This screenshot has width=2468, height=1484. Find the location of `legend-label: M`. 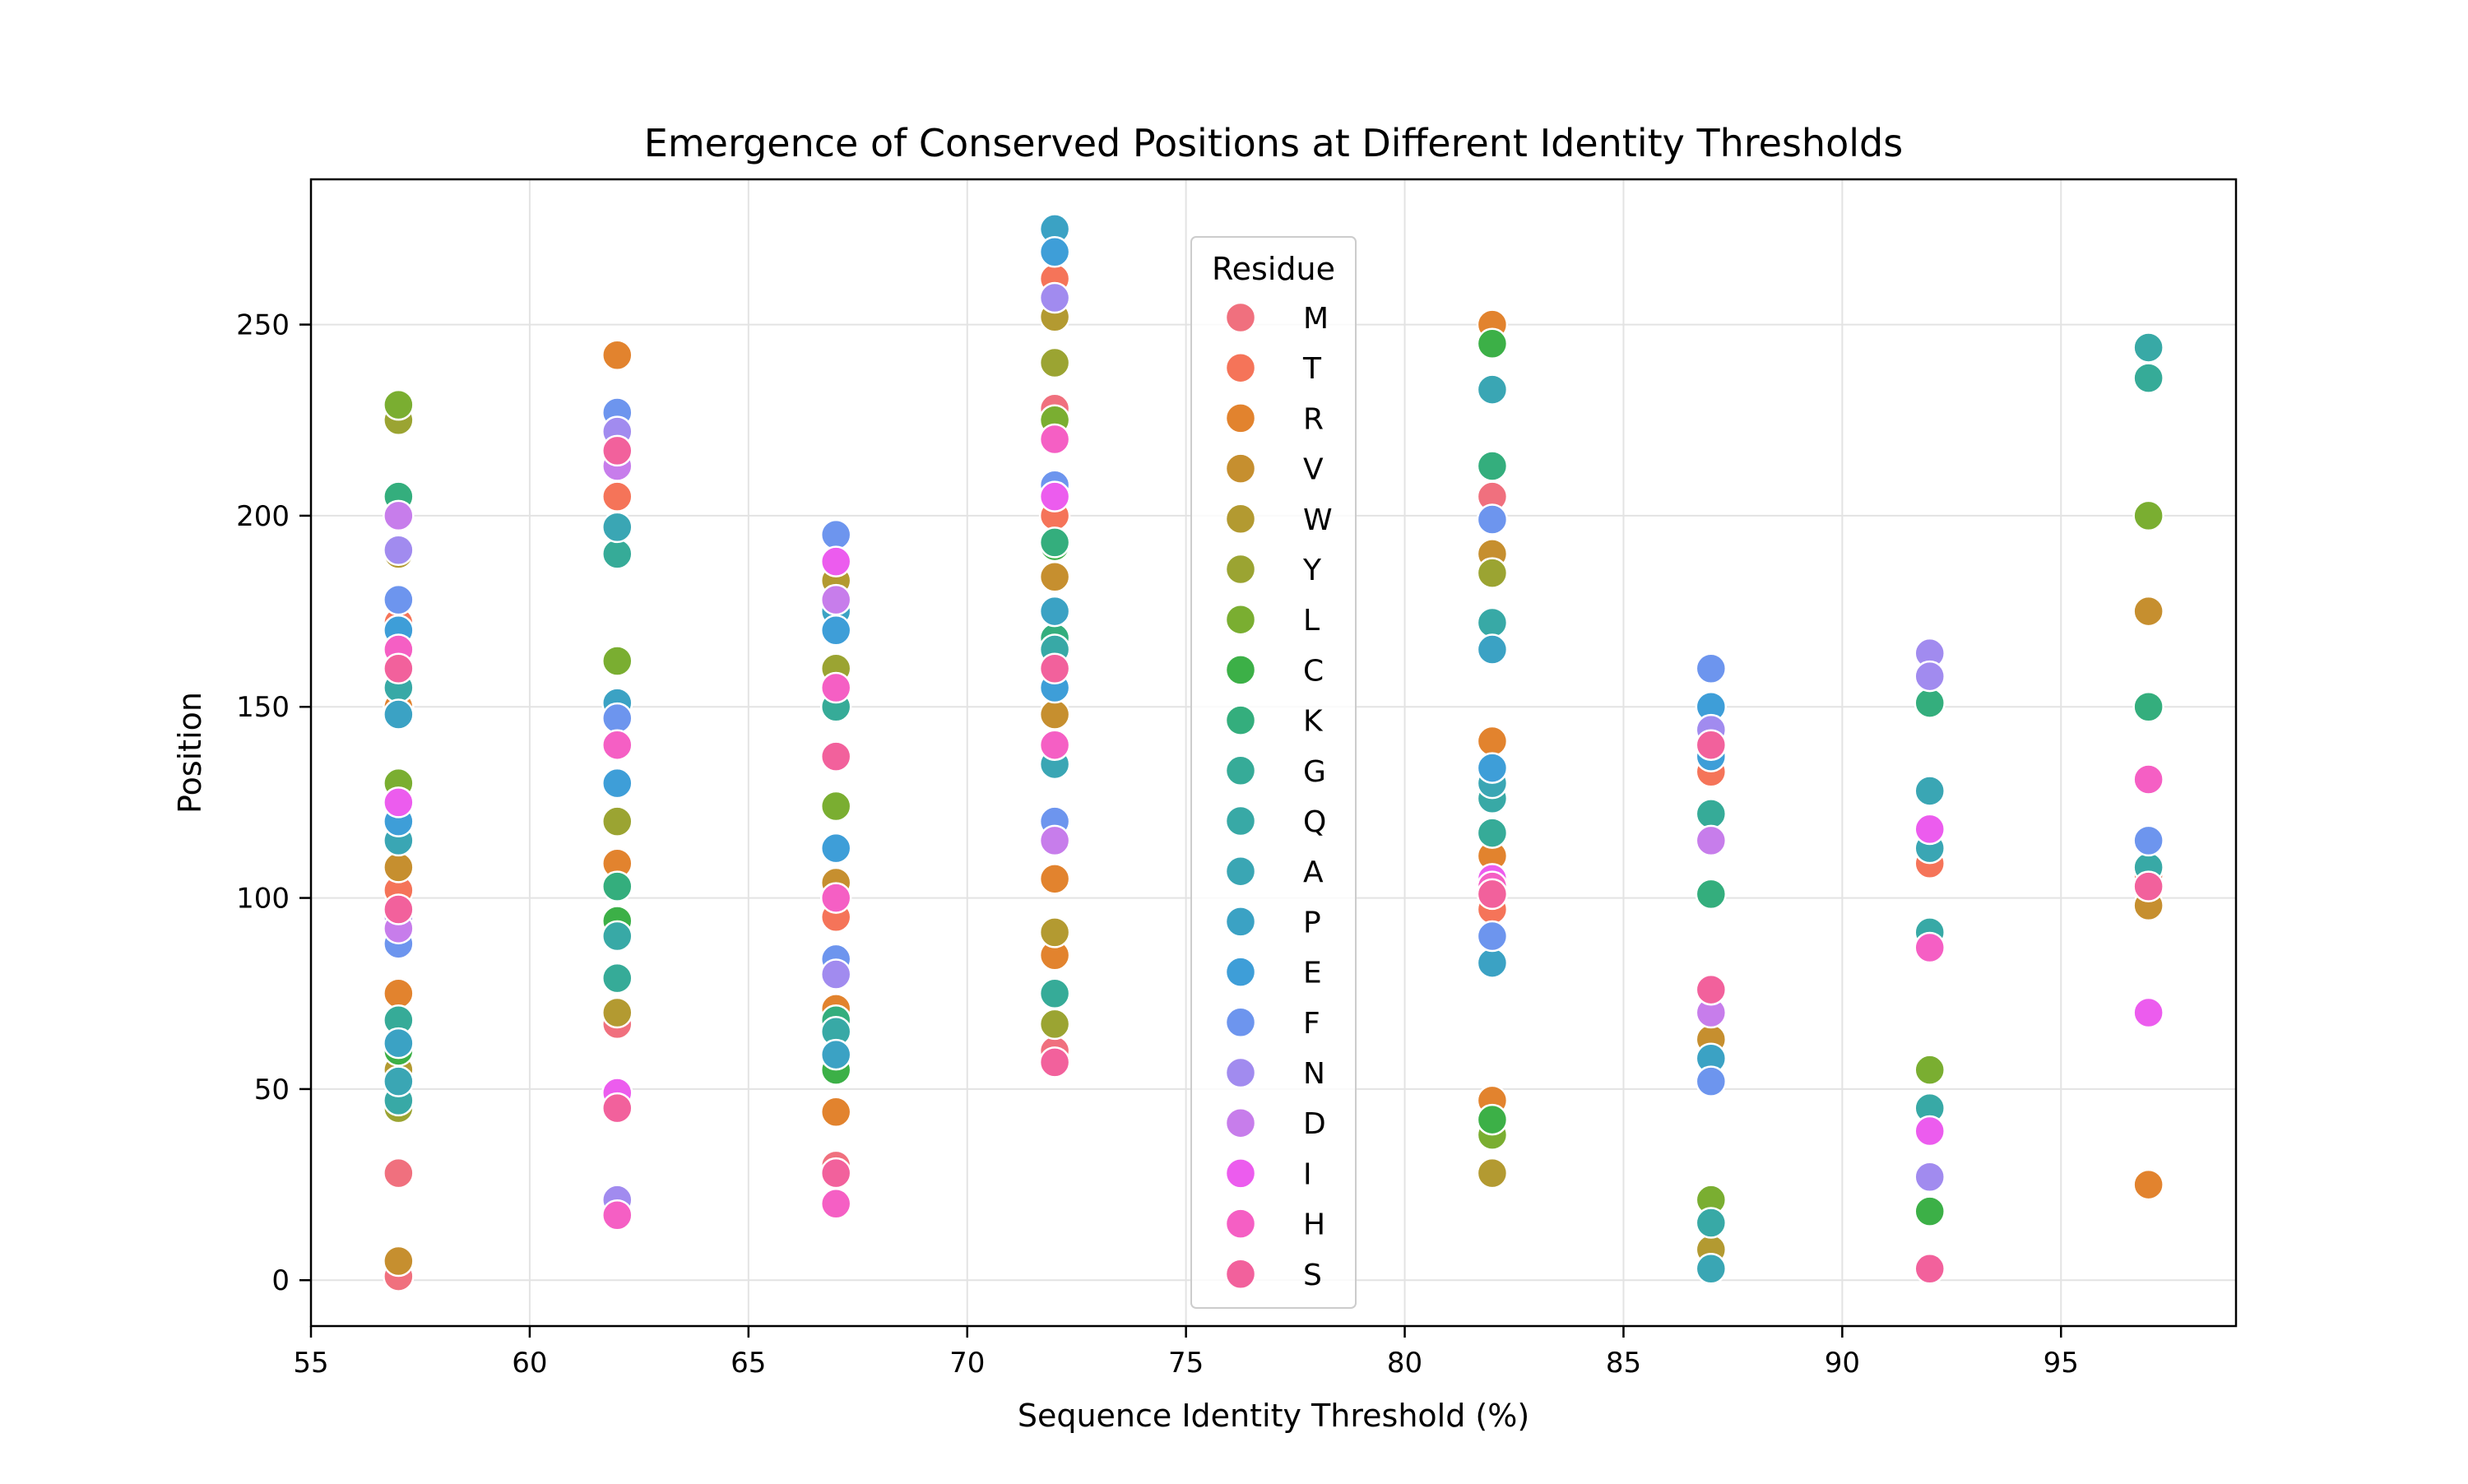

legend-label: M is located at coordinates (1316, 319).